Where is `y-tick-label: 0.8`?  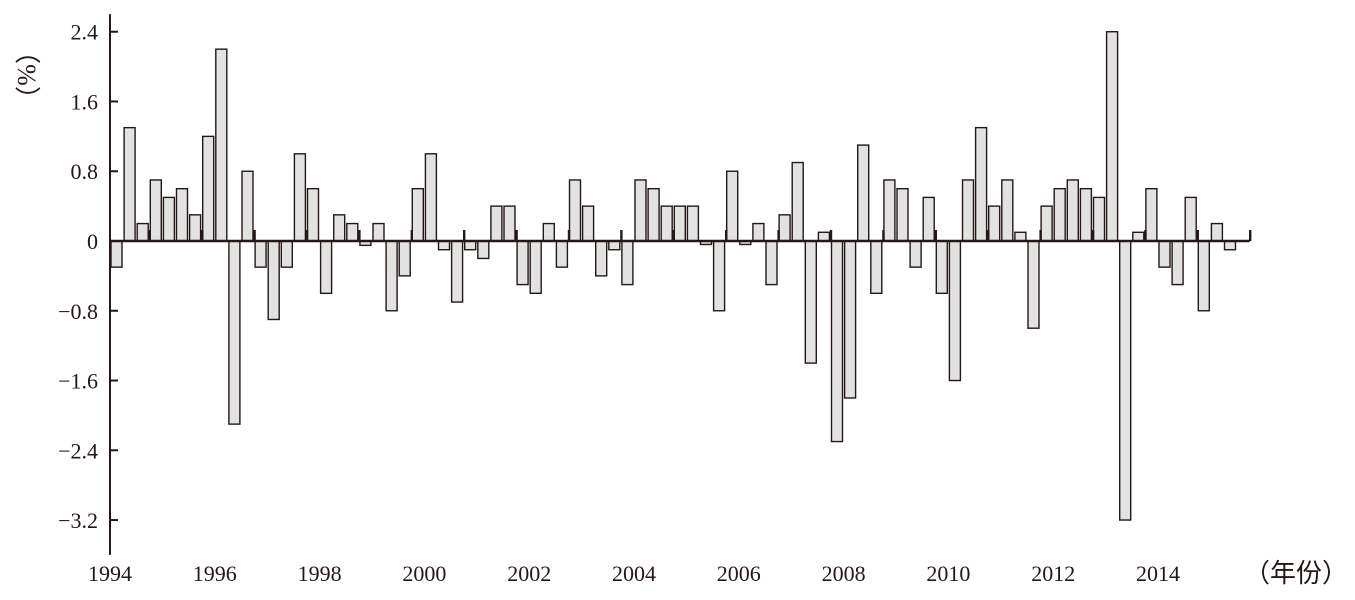
y-tick-label: 0.8 is located at coordinates (85, 171).